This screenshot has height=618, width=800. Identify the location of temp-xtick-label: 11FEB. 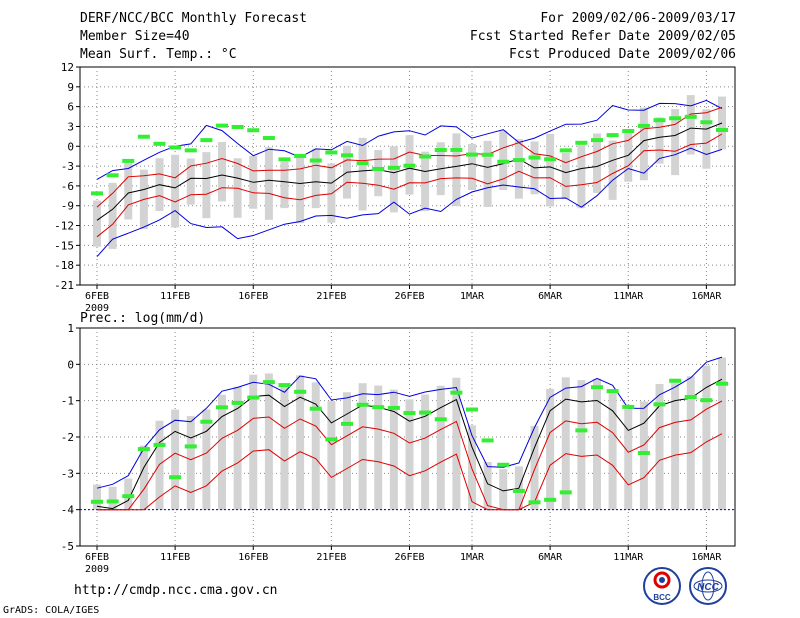
(175, 296).